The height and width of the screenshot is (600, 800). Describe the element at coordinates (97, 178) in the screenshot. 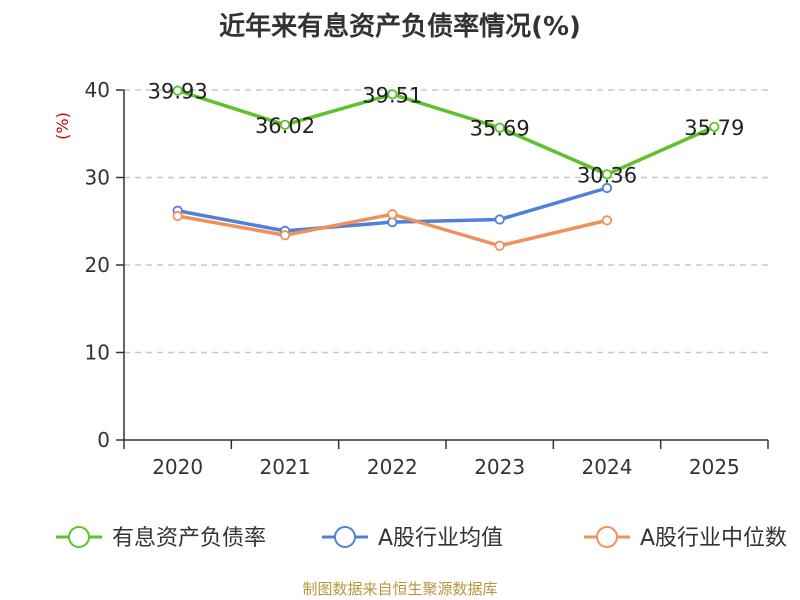

I see `y-tick-label-30: 30` at that location.